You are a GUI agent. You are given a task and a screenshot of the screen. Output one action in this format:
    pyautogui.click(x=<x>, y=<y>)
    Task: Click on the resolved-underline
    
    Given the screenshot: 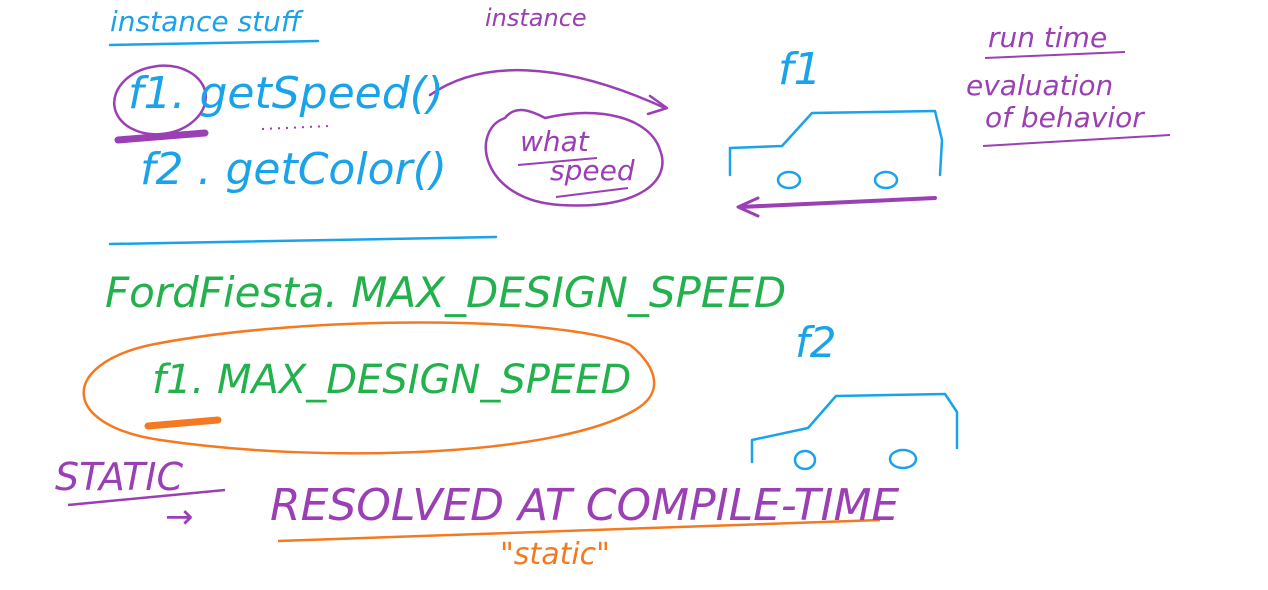 What is the action you would take?
    pyautogui.click(x=579, y=530)
    